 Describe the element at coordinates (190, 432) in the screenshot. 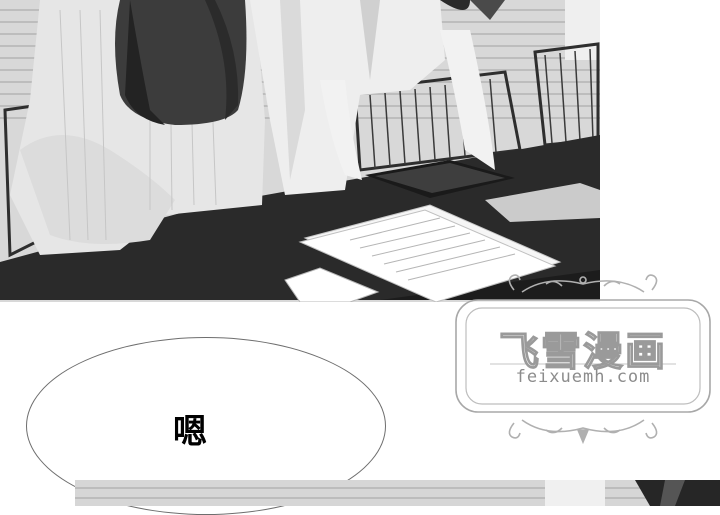

I see `speech-bubble-text: 嗯` at that location.